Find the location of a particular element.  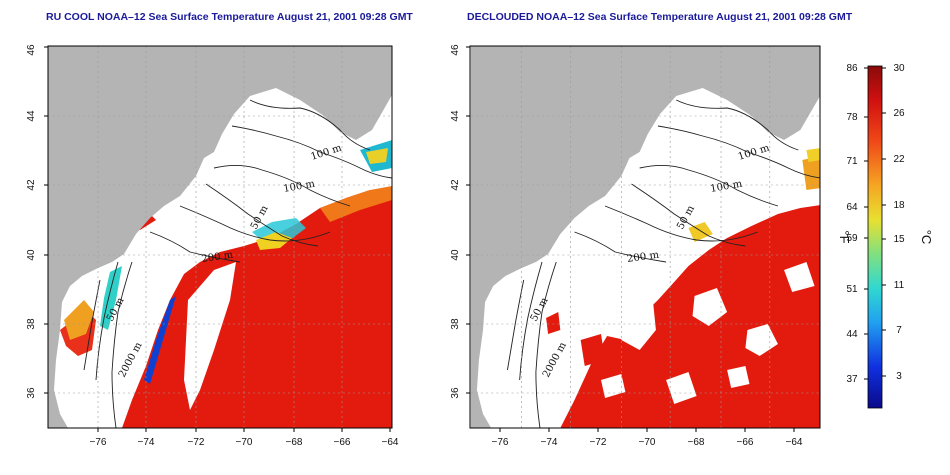

left-contour-label-4: 200 m is located at coordinates (217, 257).